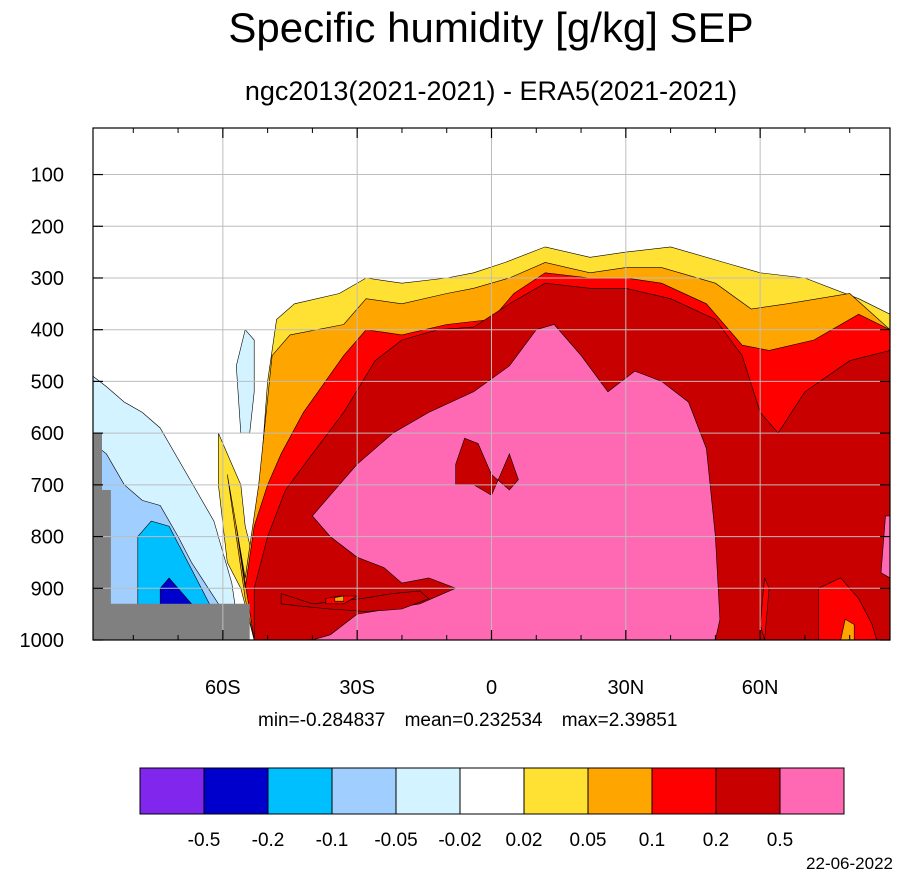 The image size is (901, 882). What do you see at coordinates (491, 688) in the screenshot?
I see `x-tick-label-2: 0` at bounding box center [491, 688].